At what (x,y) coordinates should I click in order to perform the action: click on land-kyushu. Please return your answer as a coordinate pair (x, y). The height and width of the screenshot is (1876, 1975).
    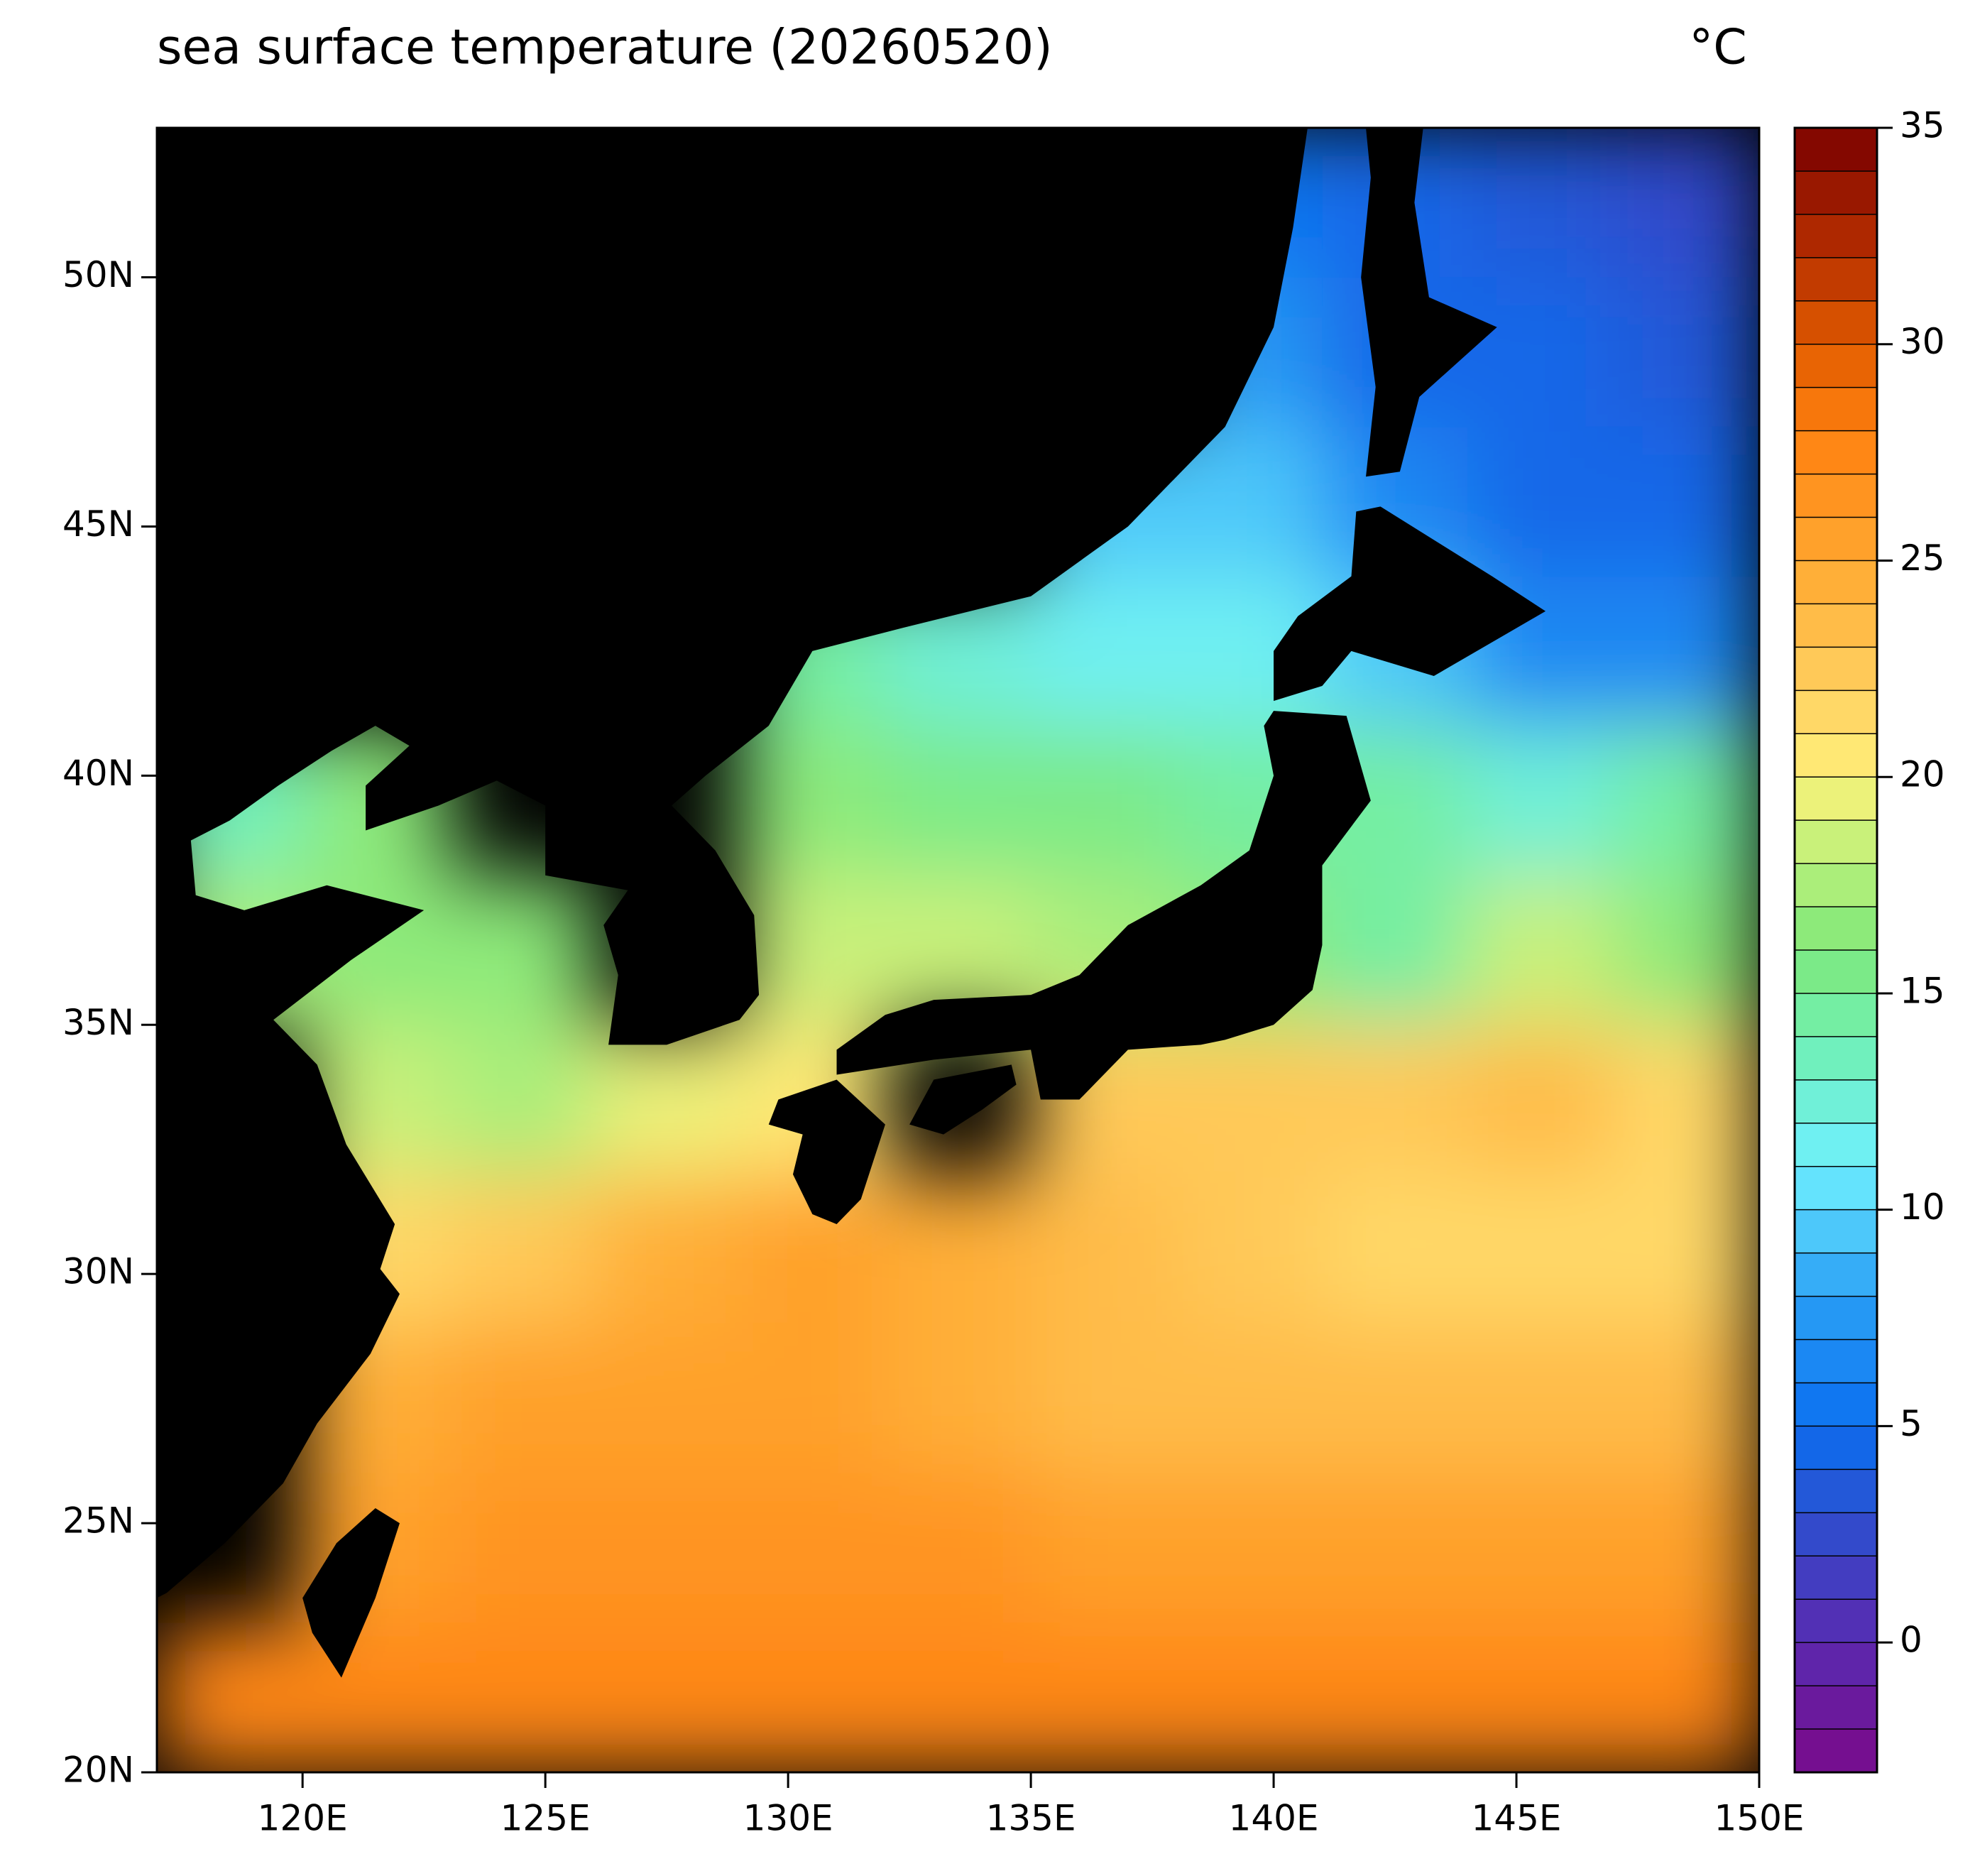
    Looking at the image, I should click on (826, 1151).